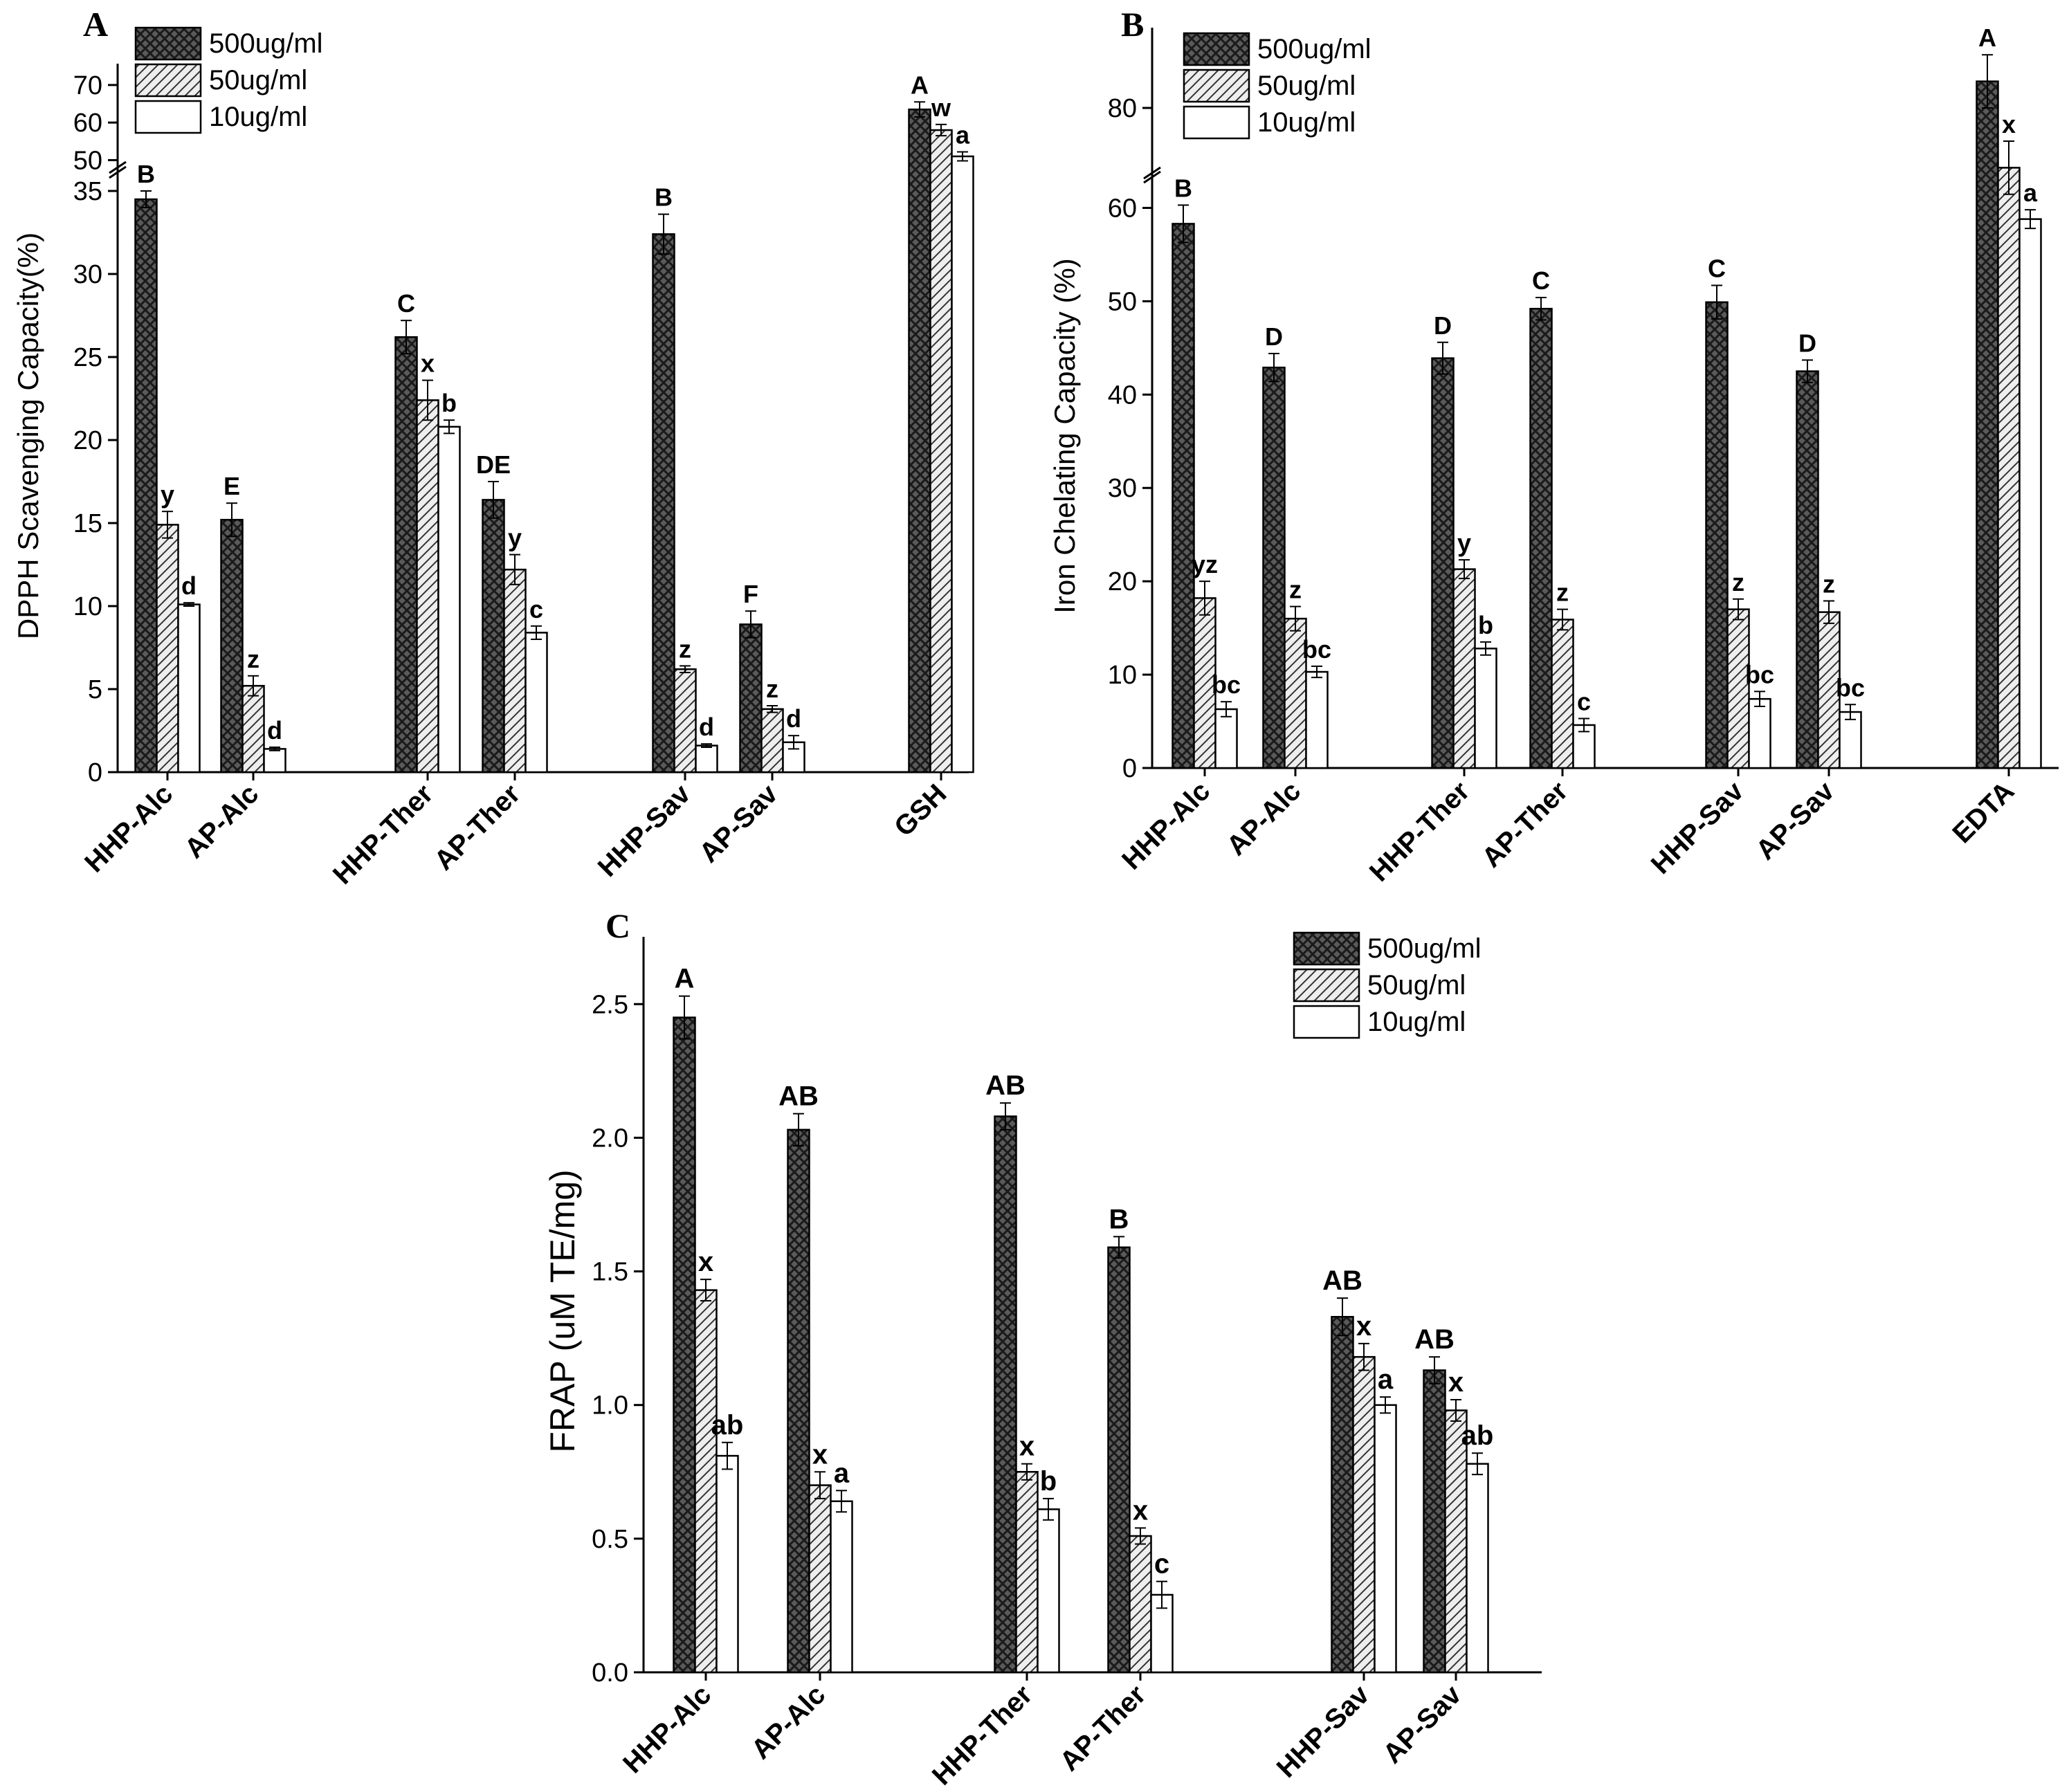 The width and height of the screenshot is (2069, 1792). Describe the element at coordinates (684, 1345) in the screenshot. I see `bar-hhp-alc-500ug-ml` at that location.